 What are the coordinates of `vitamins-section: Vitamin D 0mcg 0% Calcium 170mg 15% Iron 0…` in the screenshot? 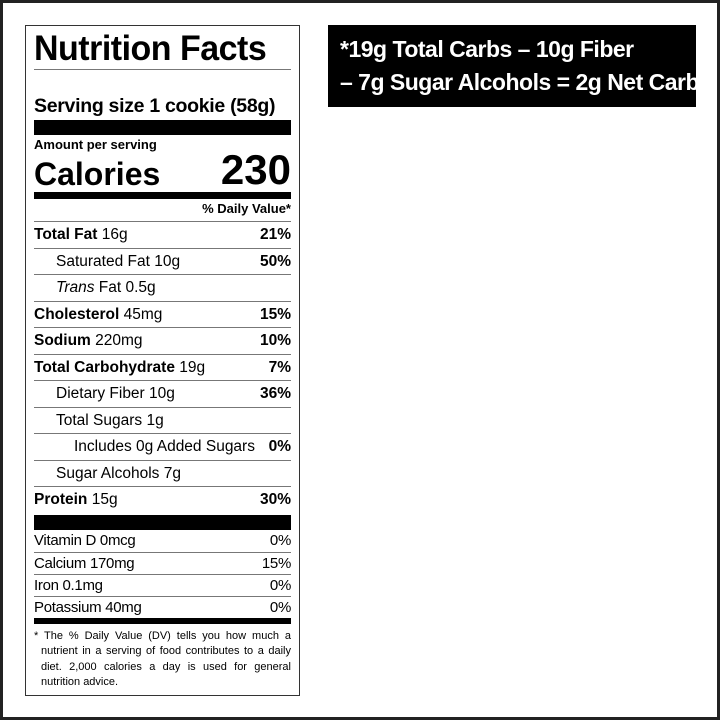 It's located at (162, 574).